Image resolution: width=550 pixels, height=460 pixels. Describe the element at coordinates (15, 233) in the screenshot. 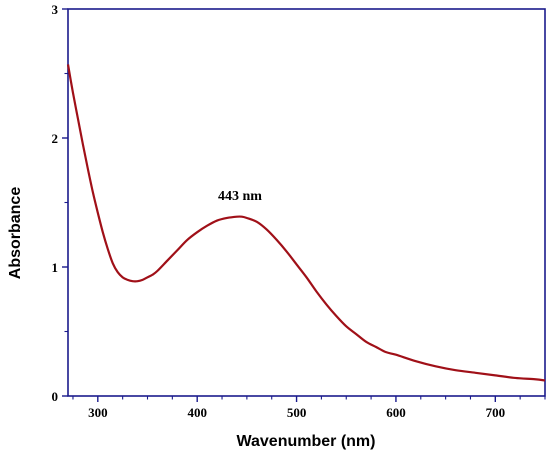

I see `y-axis-title: Absorbance` at that location.